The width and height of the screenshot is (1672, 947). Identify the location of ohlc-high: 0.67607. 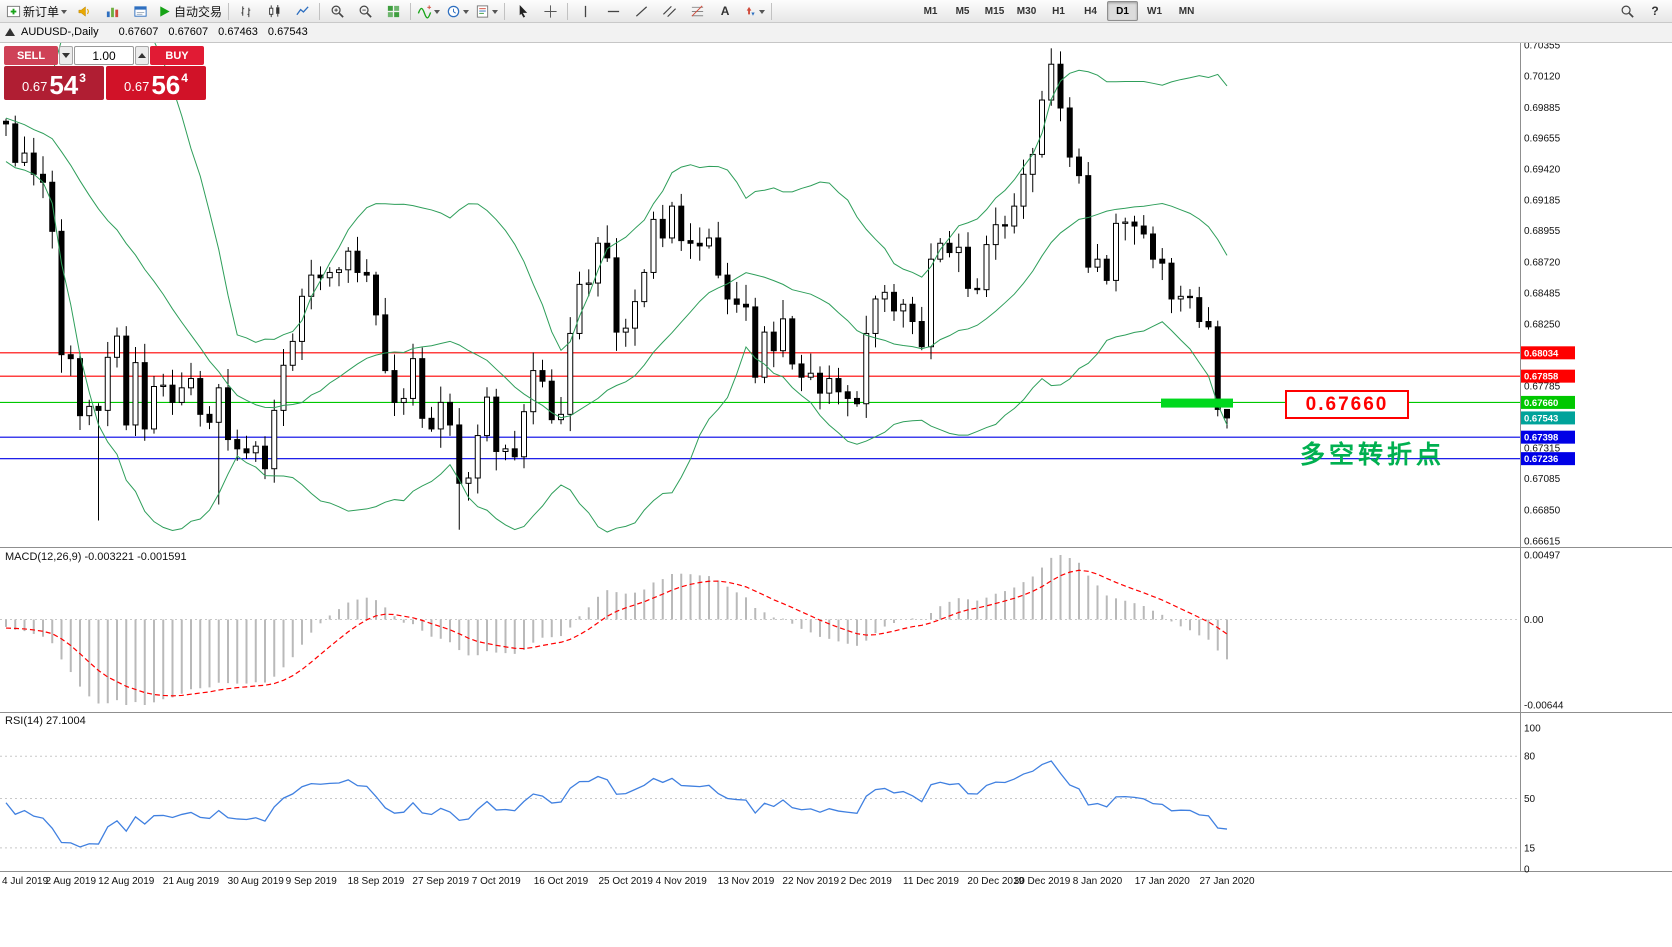
(188, 32).